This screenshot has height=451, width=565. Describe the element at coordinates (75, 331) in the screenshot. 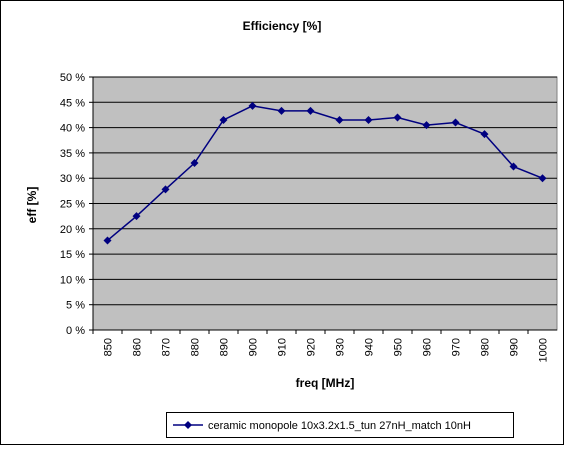

I see `y-tick-label: 0 %` at that location.